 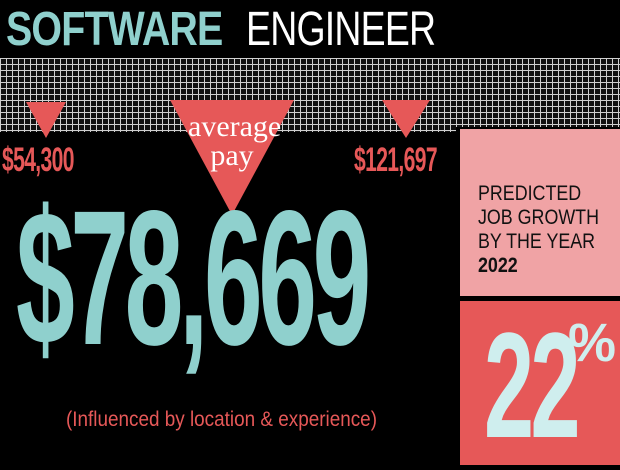 I want to click on average-pay-marker-icon, so click(x=232, y=157).